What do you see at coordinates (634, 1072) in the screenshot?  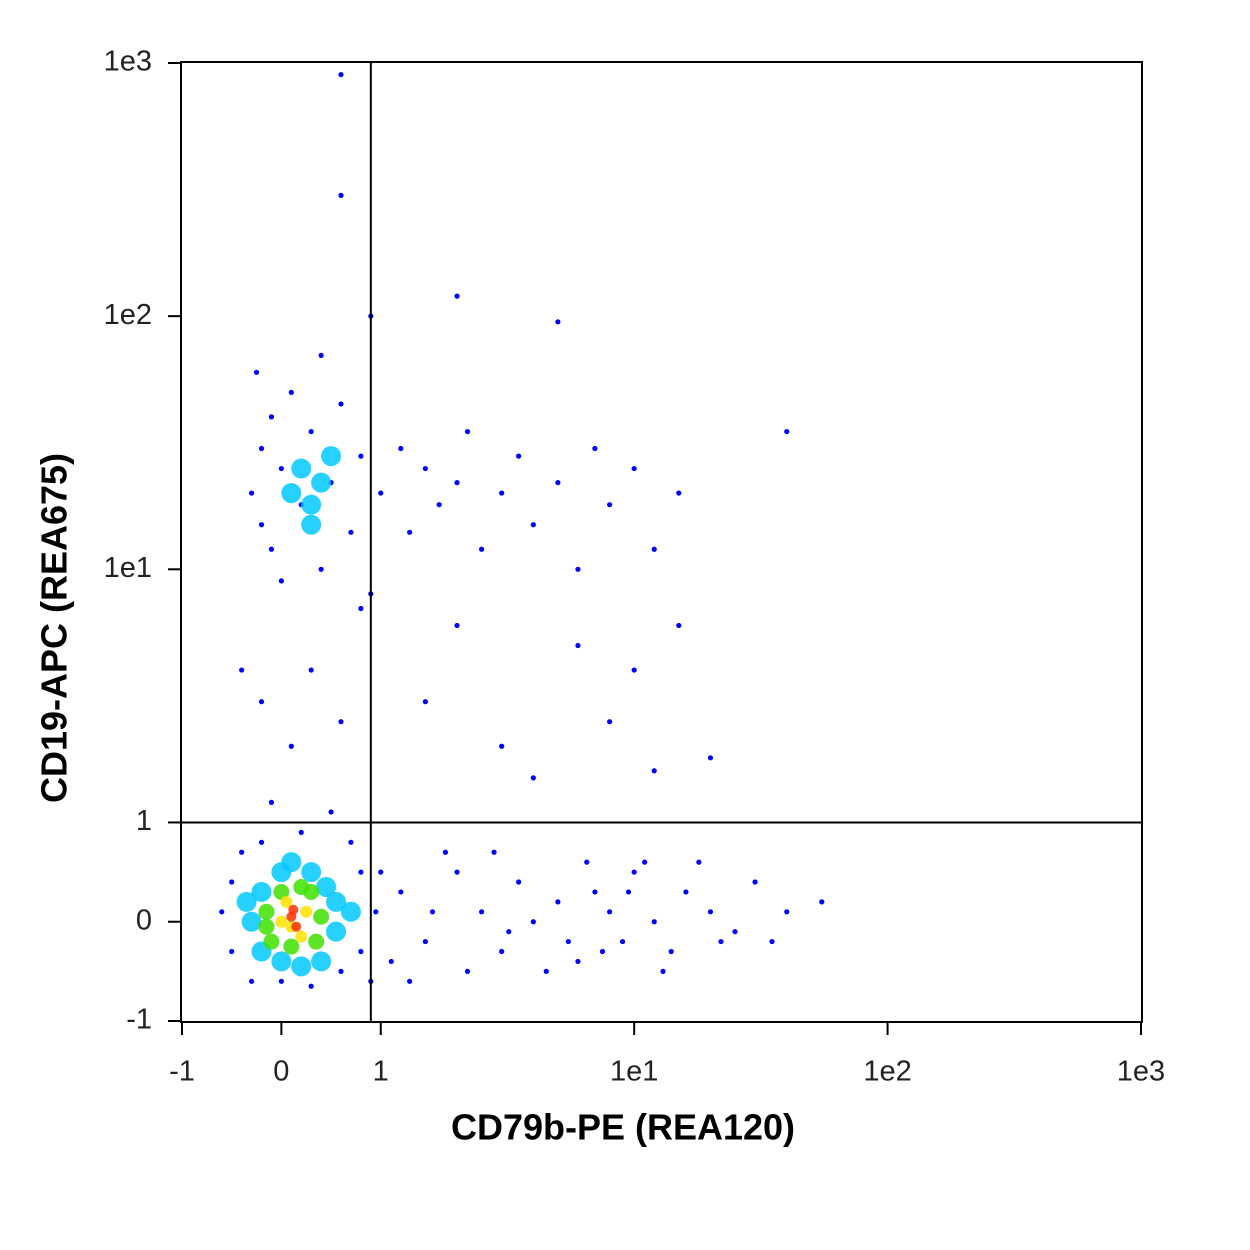 I see `x-tick-label: 1e1` at bounding box center [634, 1072].